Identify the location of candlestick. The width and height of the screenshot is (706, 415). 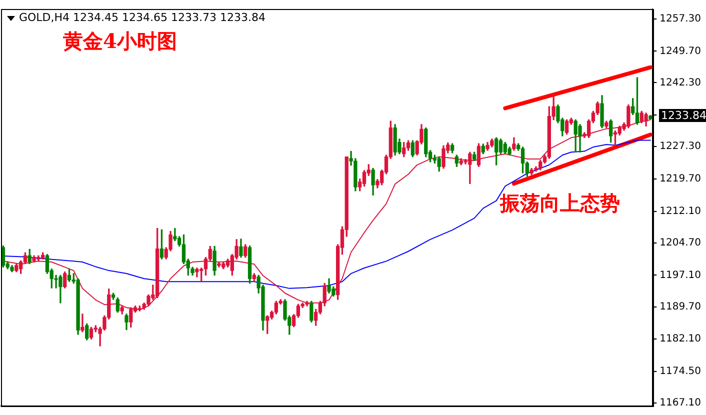
(82, 323).